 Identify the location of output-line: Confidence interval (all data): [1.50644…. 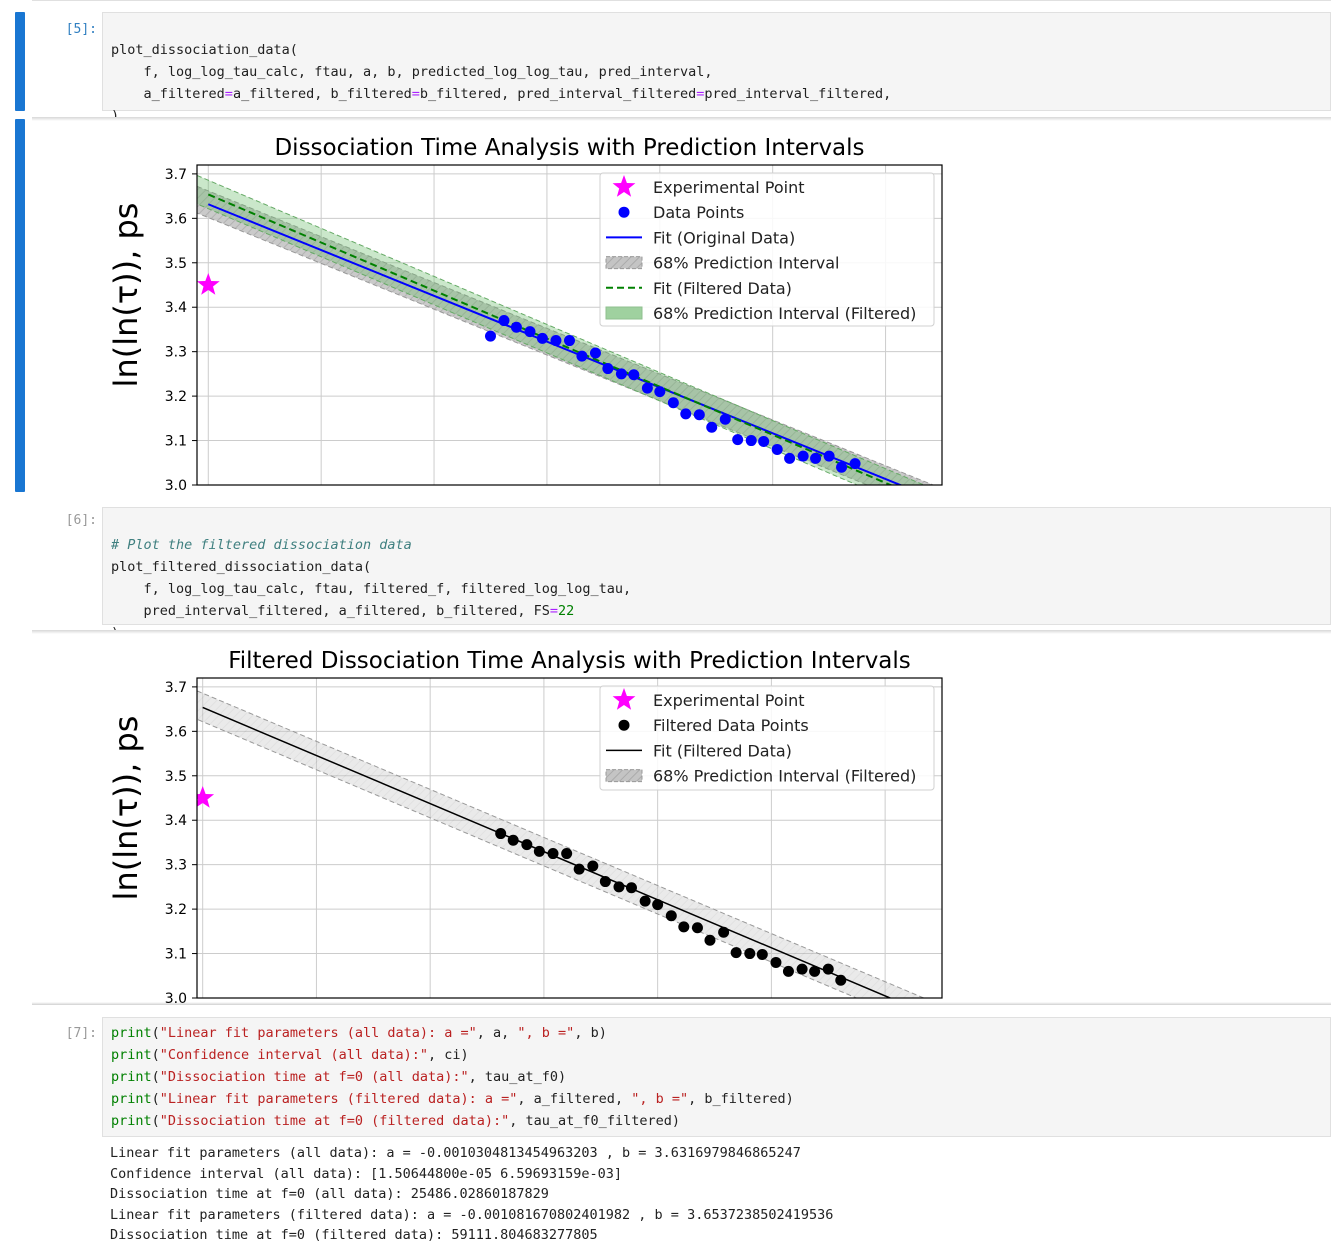
(366, 1173).